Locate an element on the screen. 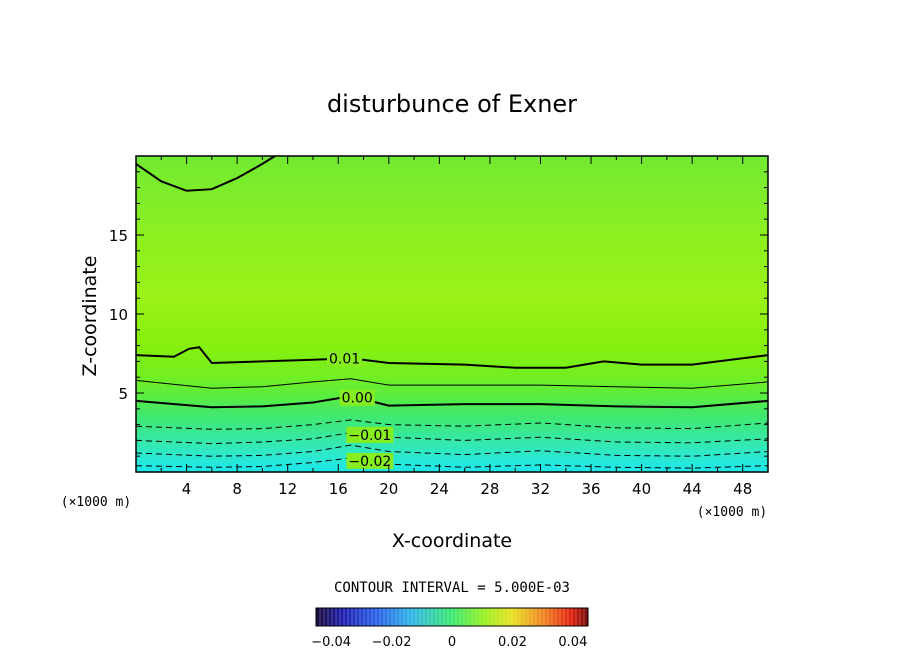  x-tick-label: 8 is located at coordinates (237, 489).